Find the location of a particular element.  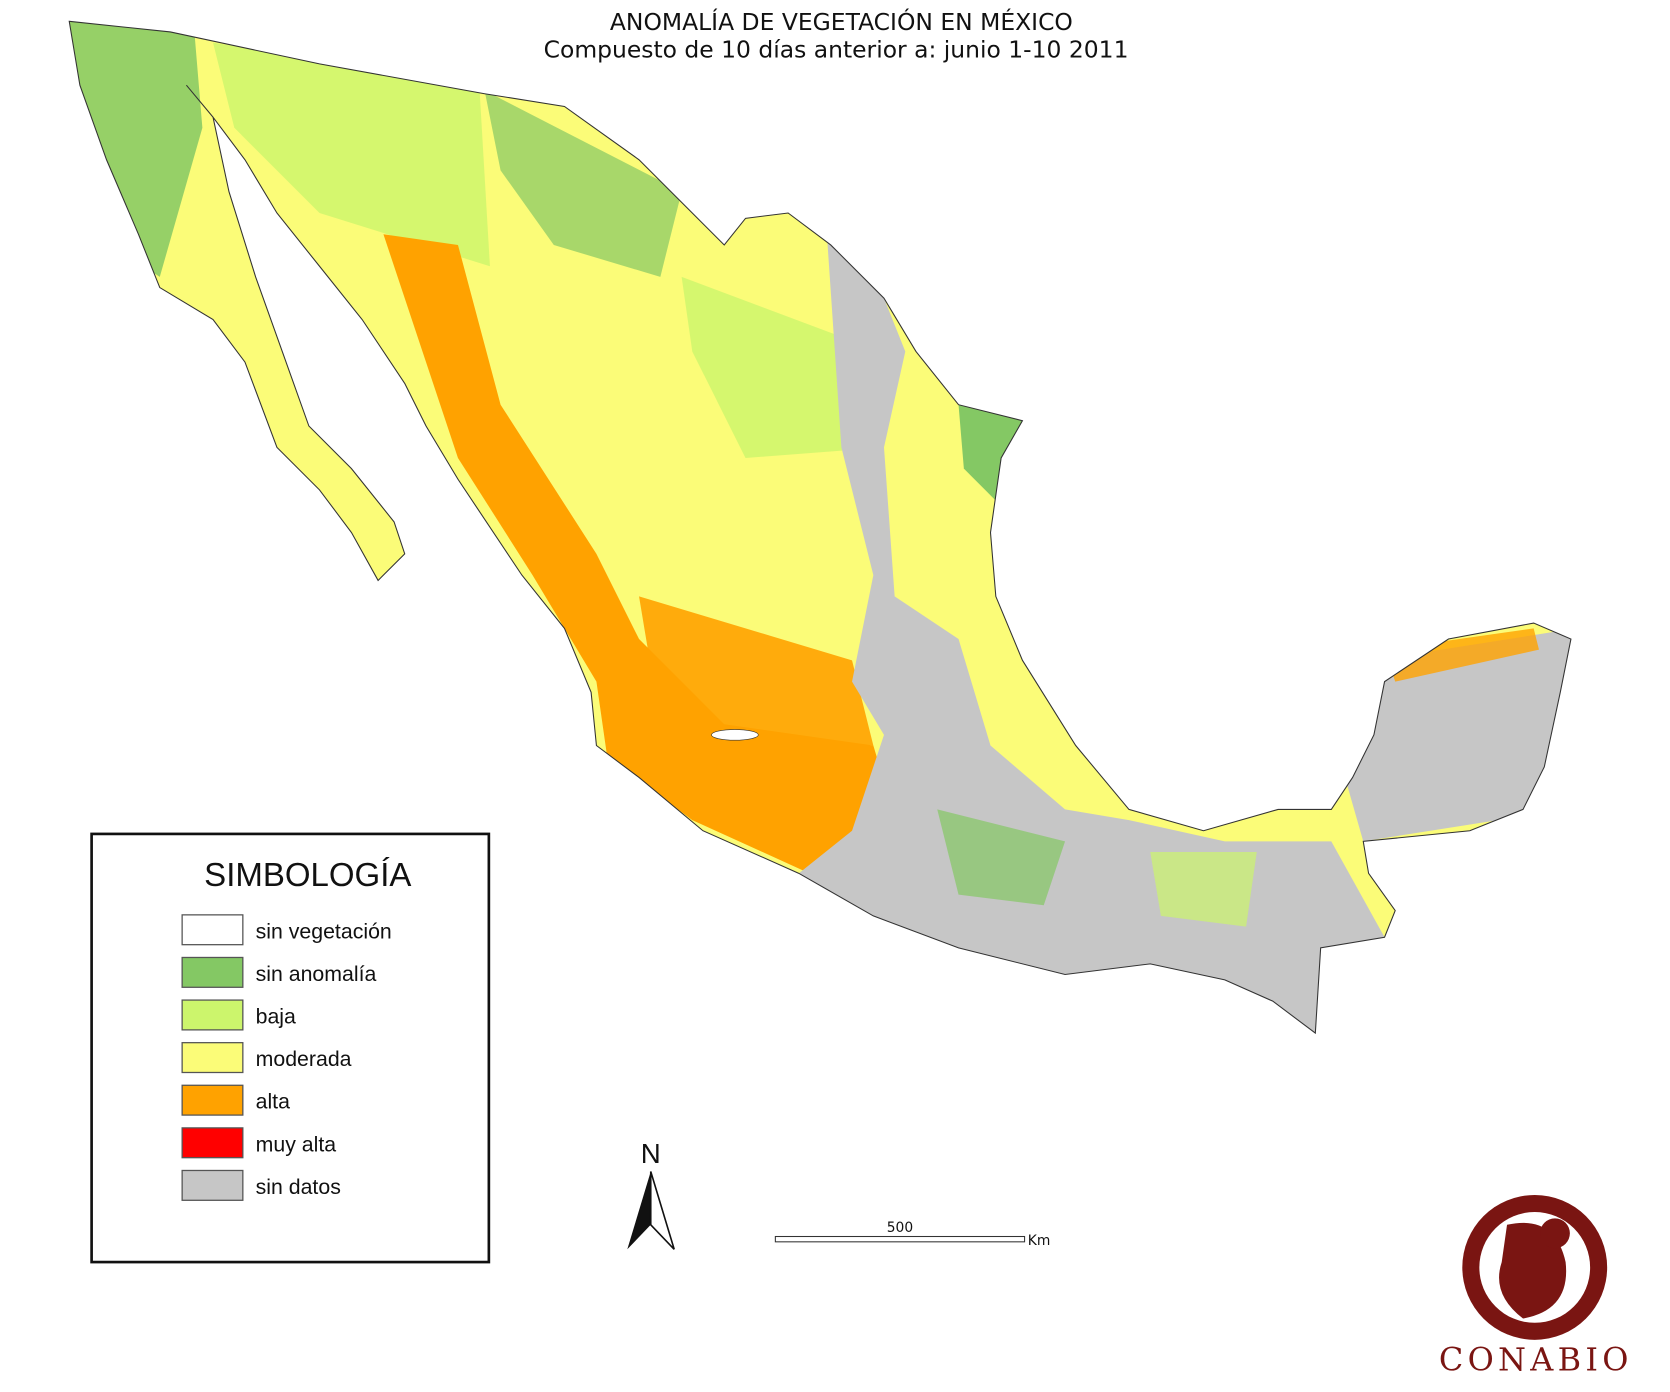

legend-title: SIMBOLOGÍA is located at coordinates (307, 874).